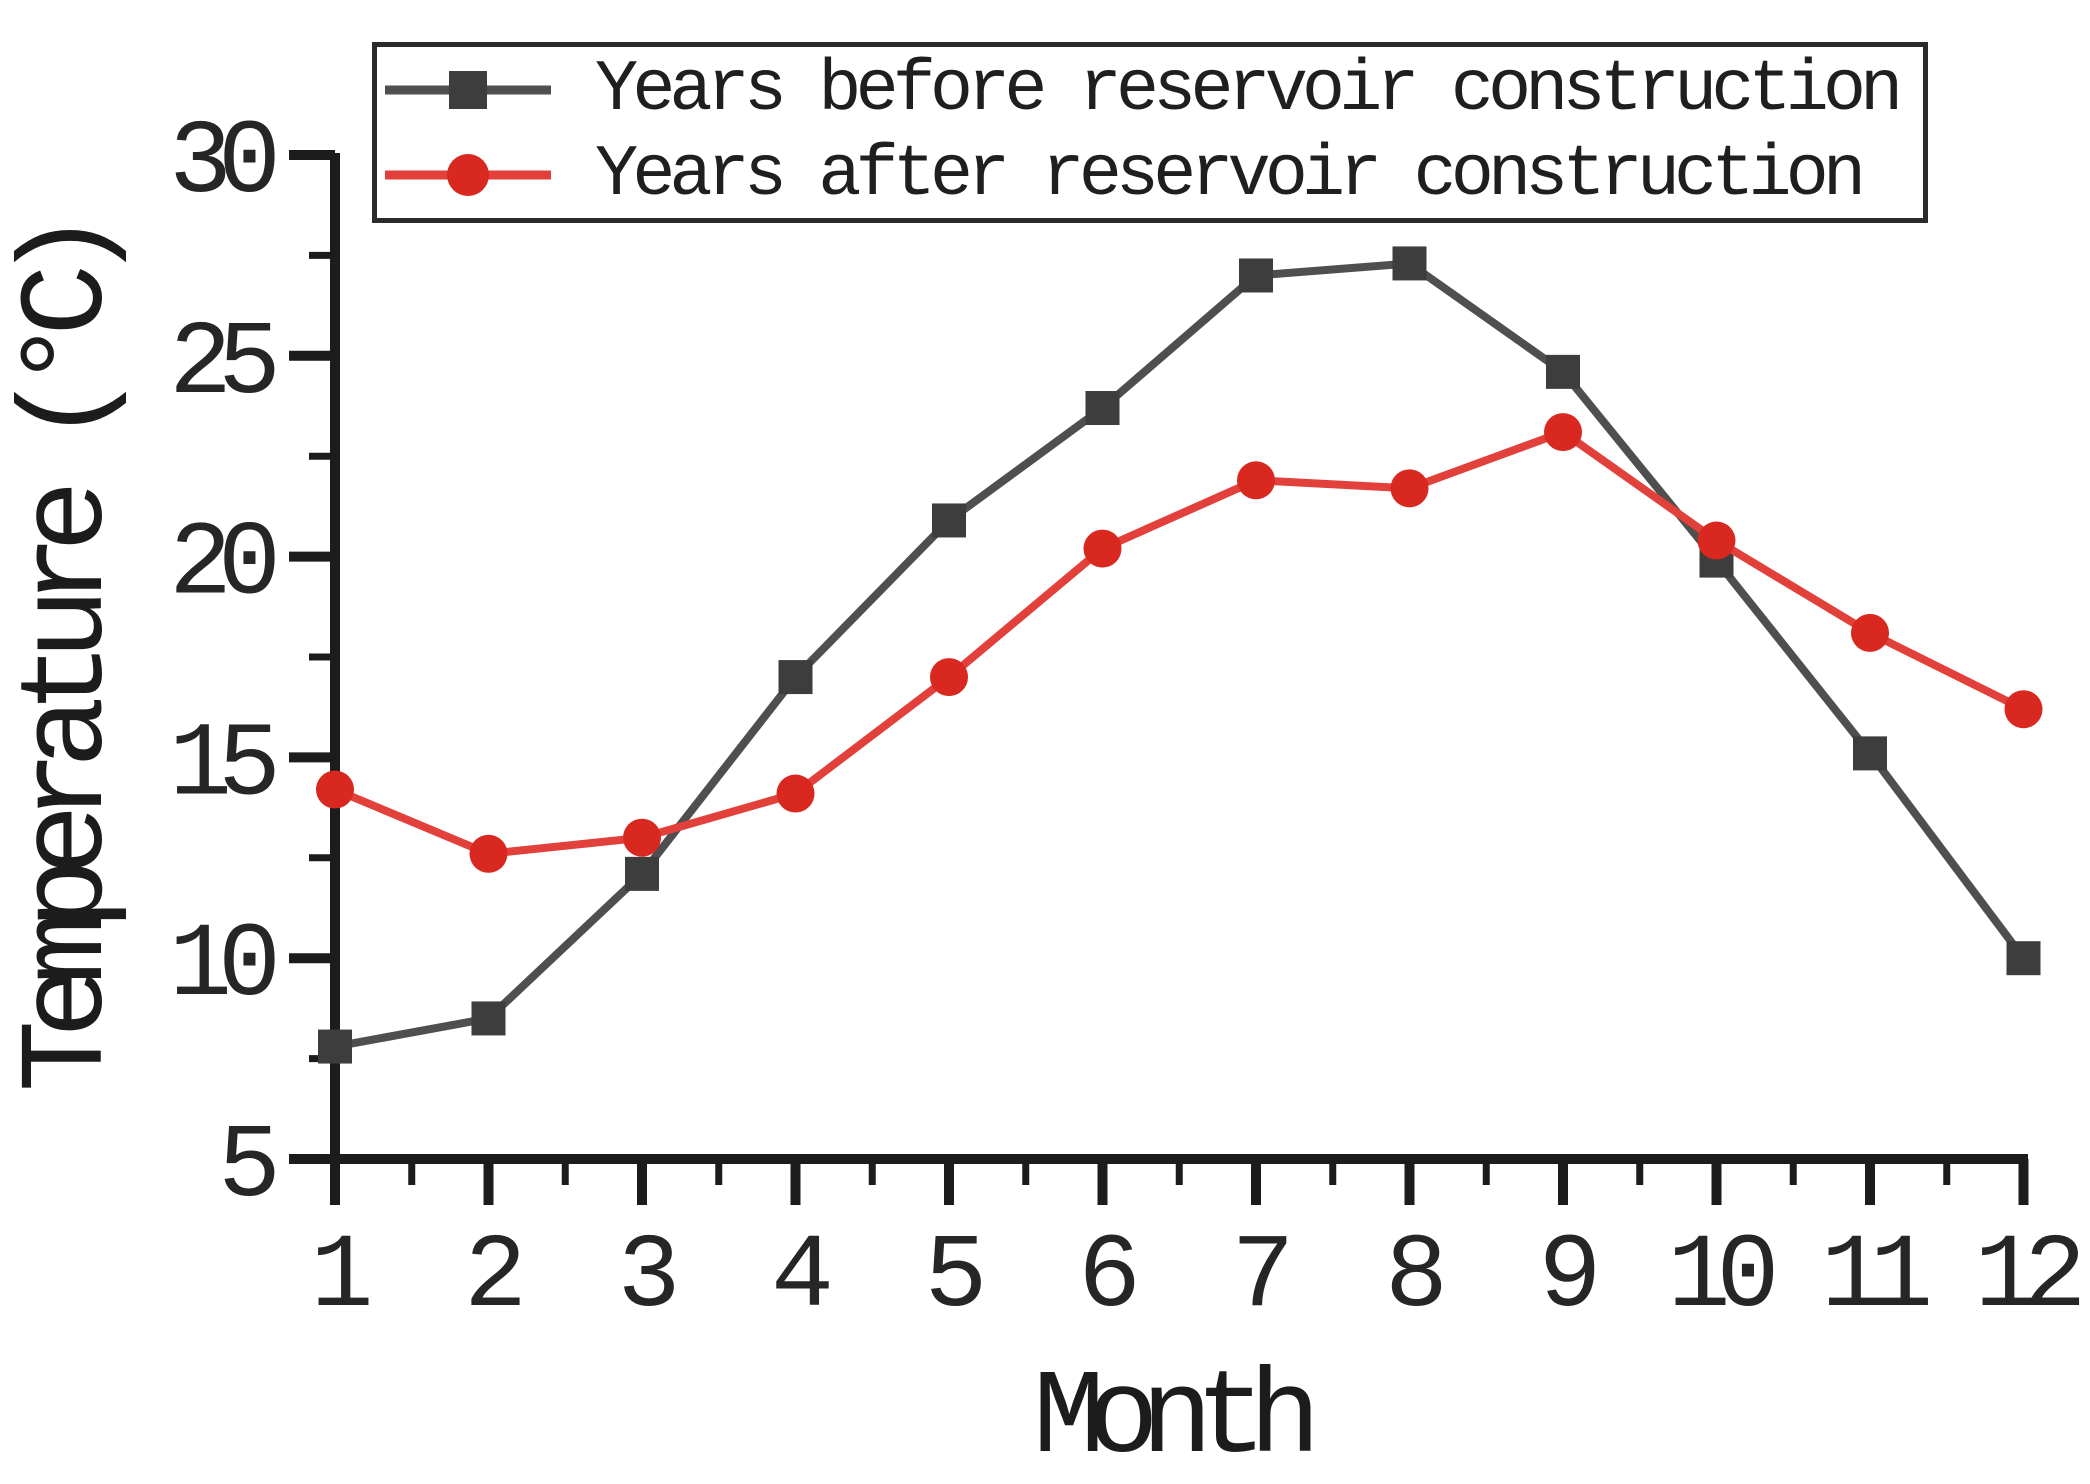  What do you see at coordinates (246, 1167) in the screenshot?
I see `y-tick-label: 5` at bounding box center [246, 1167].